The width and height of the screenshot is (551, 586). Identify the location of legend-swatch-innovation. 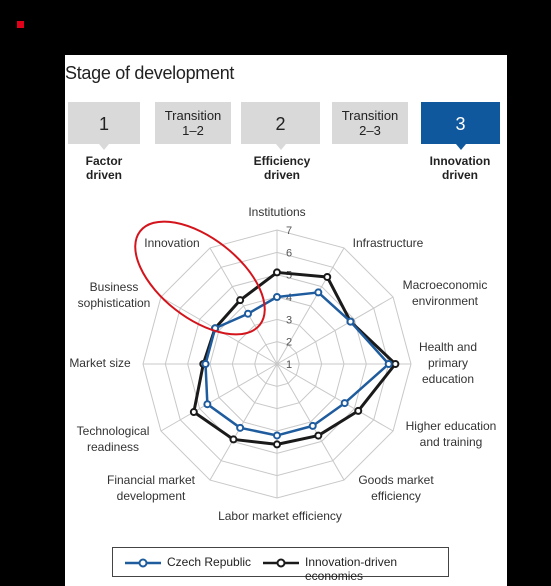
(281, 563).